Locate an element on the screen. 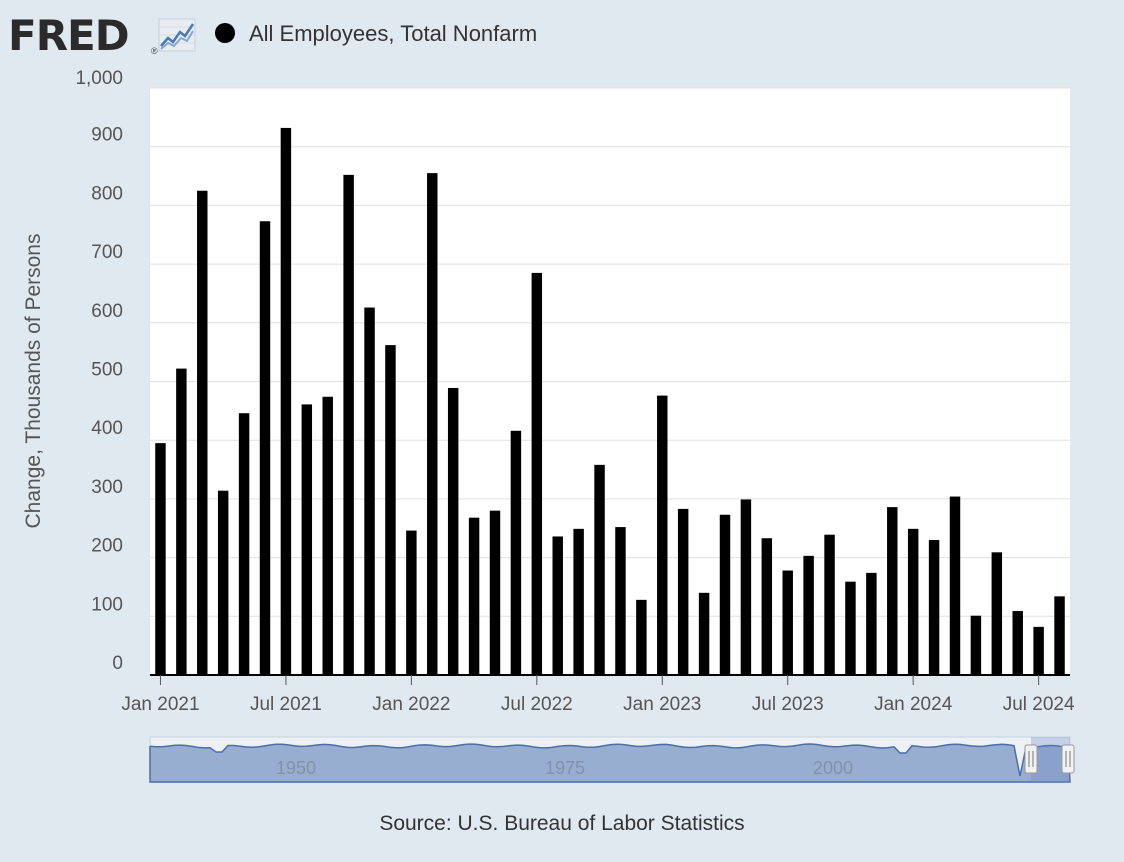 The height and width of the screenshot is (862, 1124). y-tick-label: 1,000 is located at coordinates (99, 78).